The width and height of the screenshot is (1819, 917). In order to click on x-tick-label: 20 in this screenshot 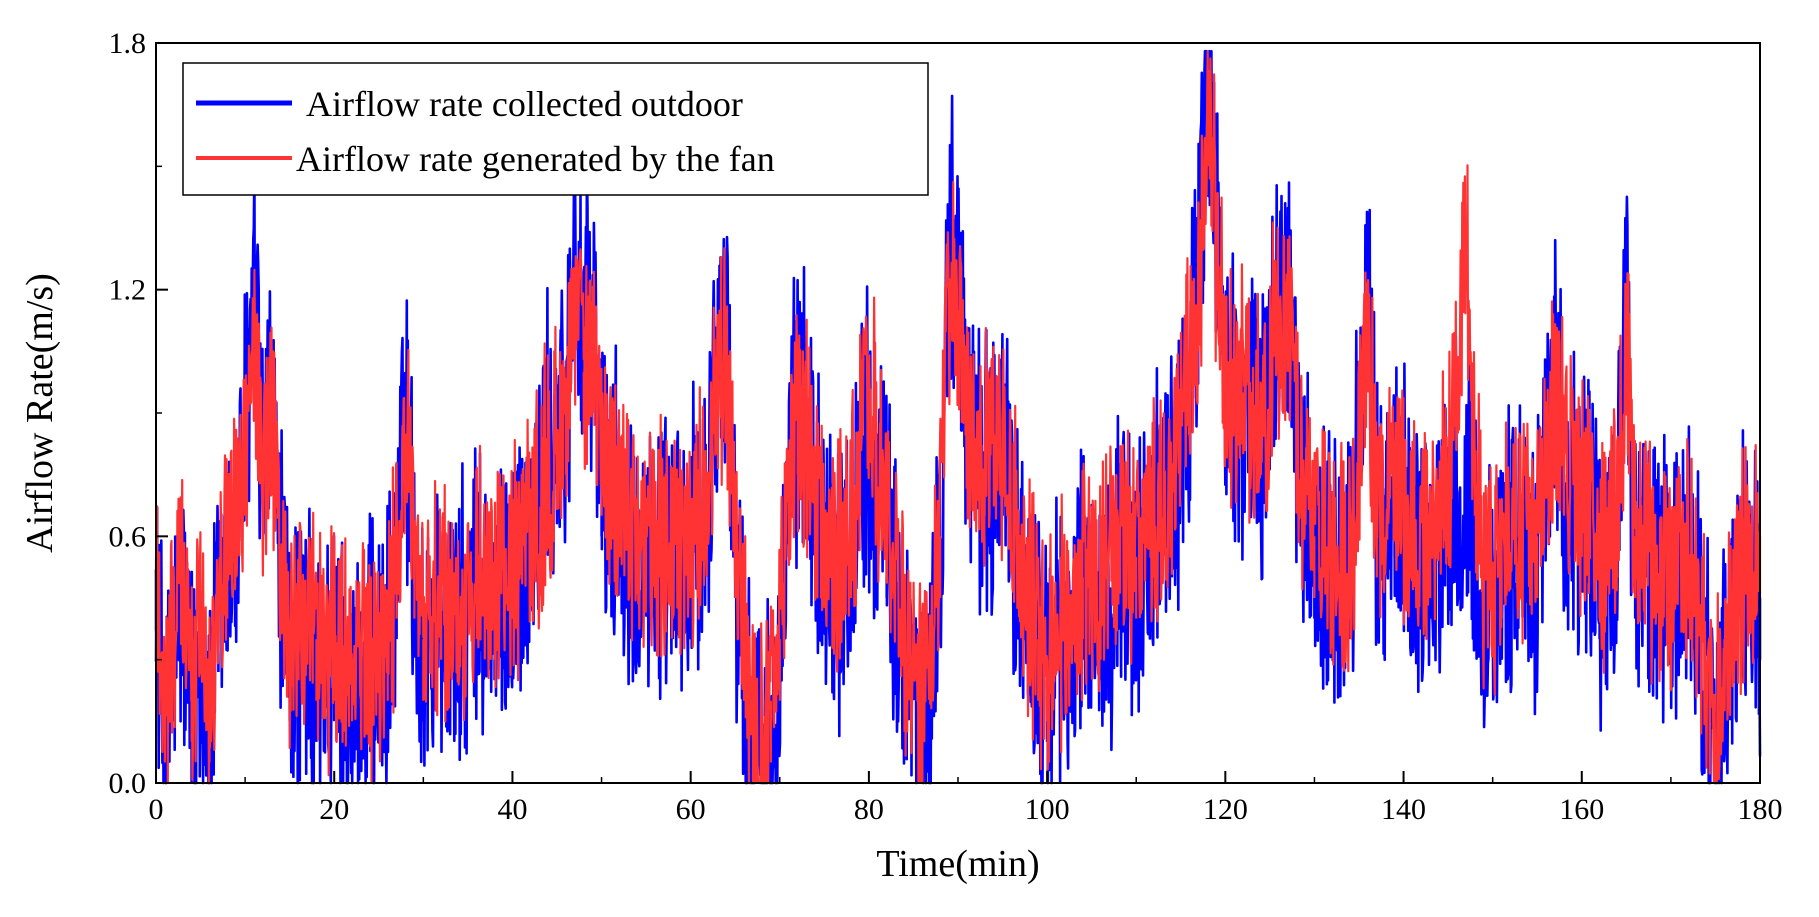, I will do `click(334, 809)`.